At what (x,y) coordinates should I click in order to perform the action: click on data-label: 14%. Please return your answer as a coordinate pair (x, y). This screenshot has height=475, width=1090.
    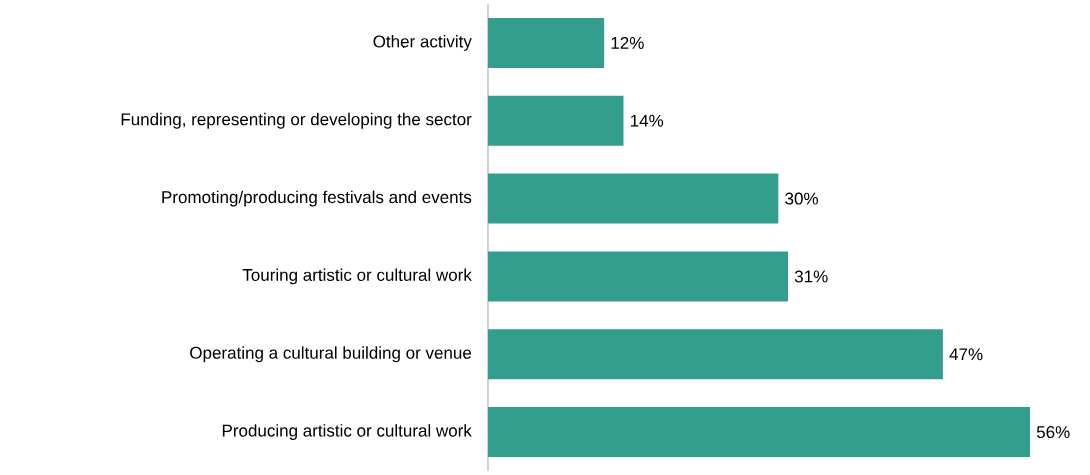
    Looking at the image, I should click on (647, 120).